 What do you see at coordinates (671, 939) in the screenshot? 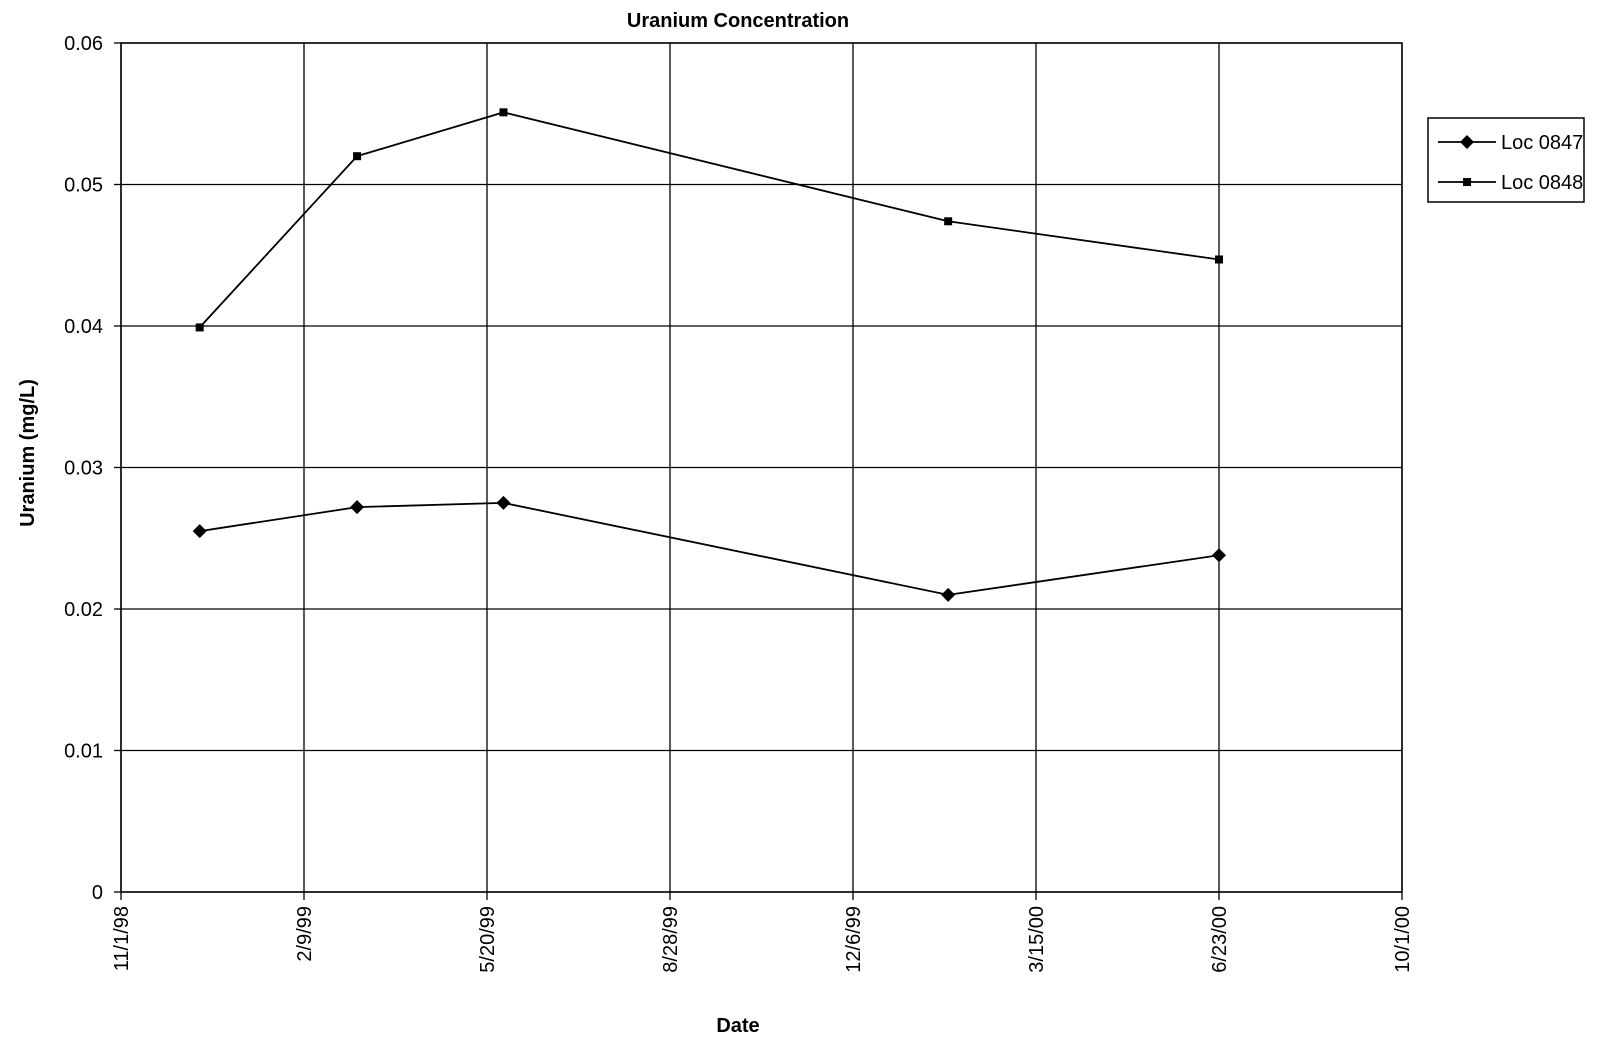
I see `x-tick-label: 8/28/99` at bounding box center [671, 939].